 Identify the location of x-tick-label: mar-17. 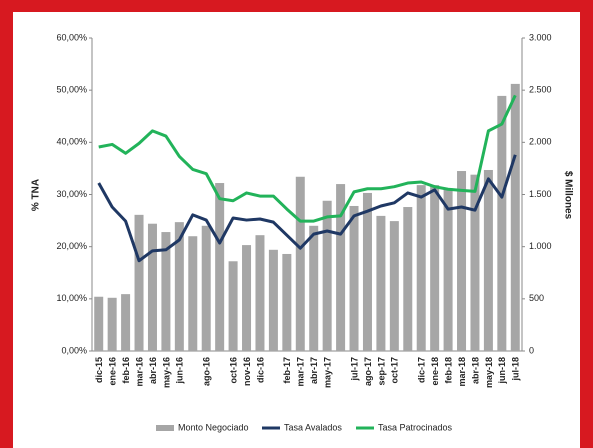
(301, 372).